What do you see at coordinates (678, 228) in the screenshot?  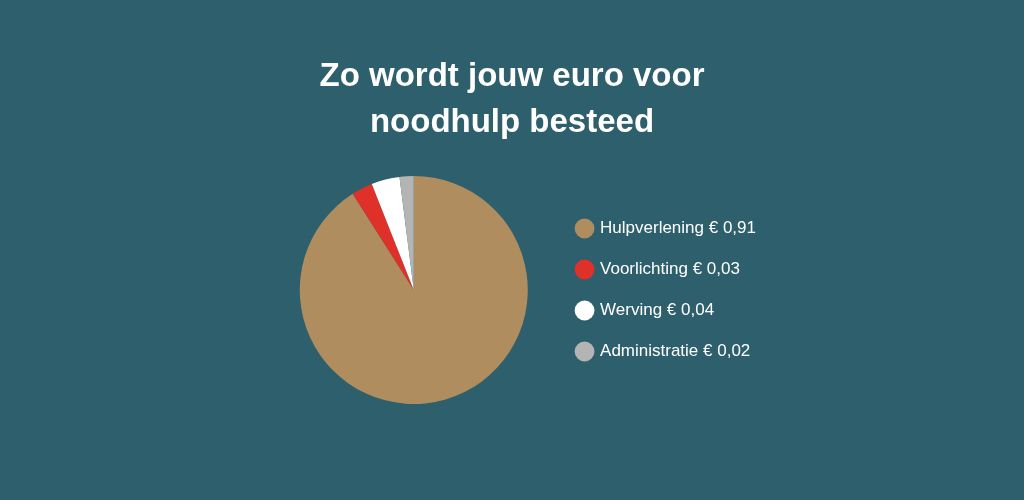 I see `legend-label: Hulpverlening € 0,91` at bounding box center [678, 228].